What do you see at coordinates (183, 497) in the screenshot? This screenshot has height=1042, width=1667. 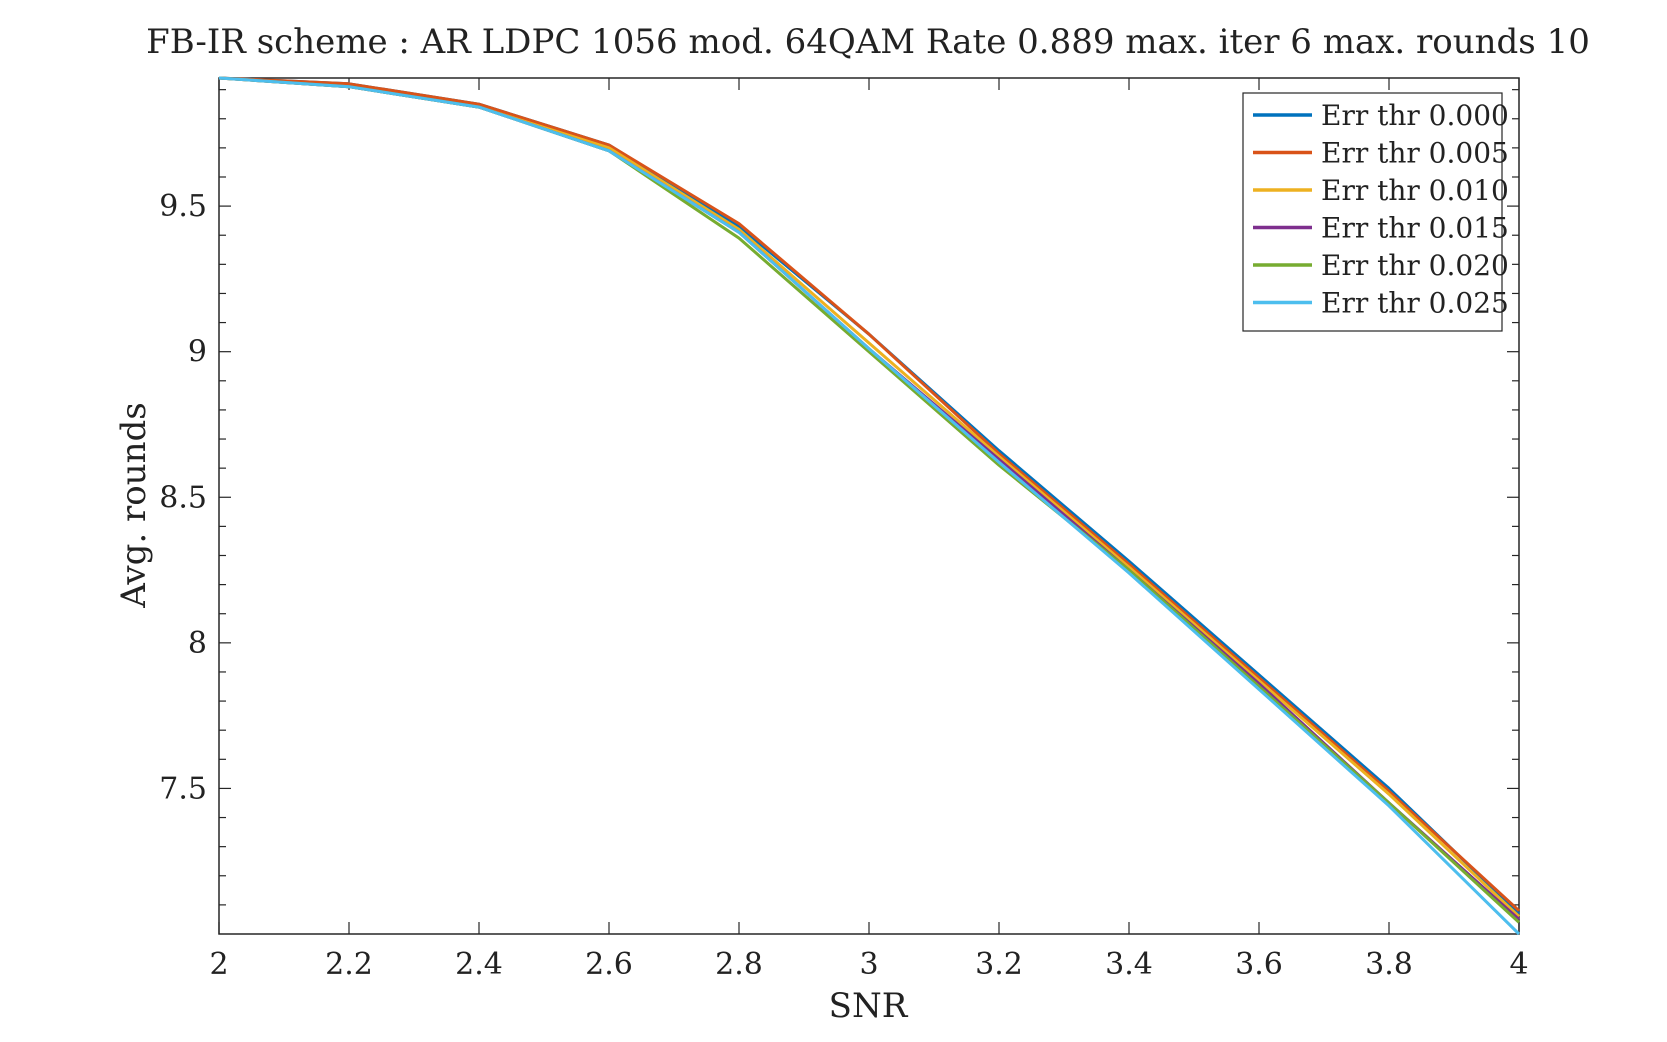 I see `y-tick-label: 8.5` at bounding box center [183, 497].